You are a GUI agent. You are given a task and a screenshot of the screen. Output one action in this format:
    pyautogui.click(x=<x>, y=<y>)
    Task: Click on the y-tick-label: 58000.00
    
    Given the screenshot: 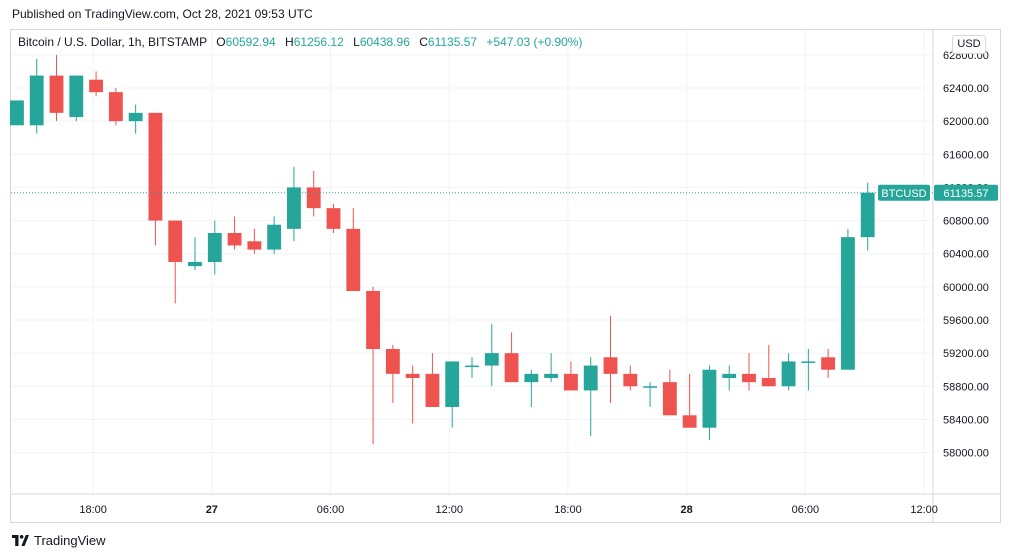 What is the action you would take?
    pyautogui.click(x=966, y=454)
    